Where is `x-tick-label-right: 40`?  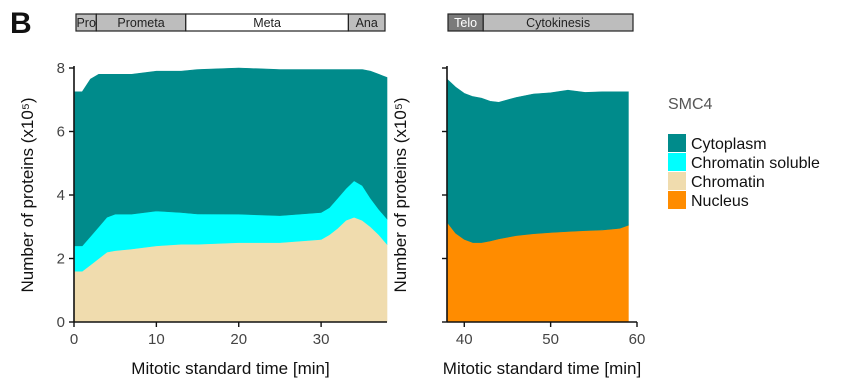 x-tick-label-right: 40 is located at coordinates (464, 339).